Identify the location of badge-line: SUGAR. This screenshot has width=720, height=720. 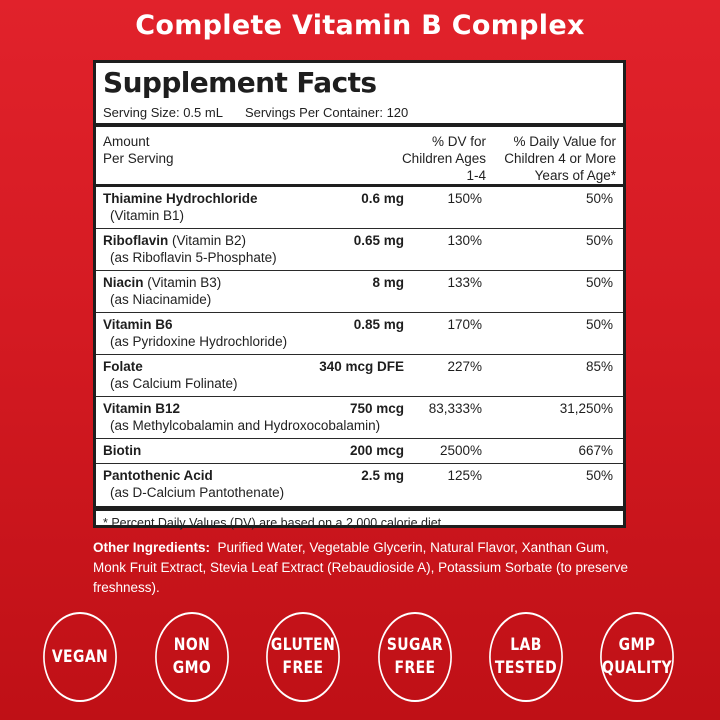
(415, 645).